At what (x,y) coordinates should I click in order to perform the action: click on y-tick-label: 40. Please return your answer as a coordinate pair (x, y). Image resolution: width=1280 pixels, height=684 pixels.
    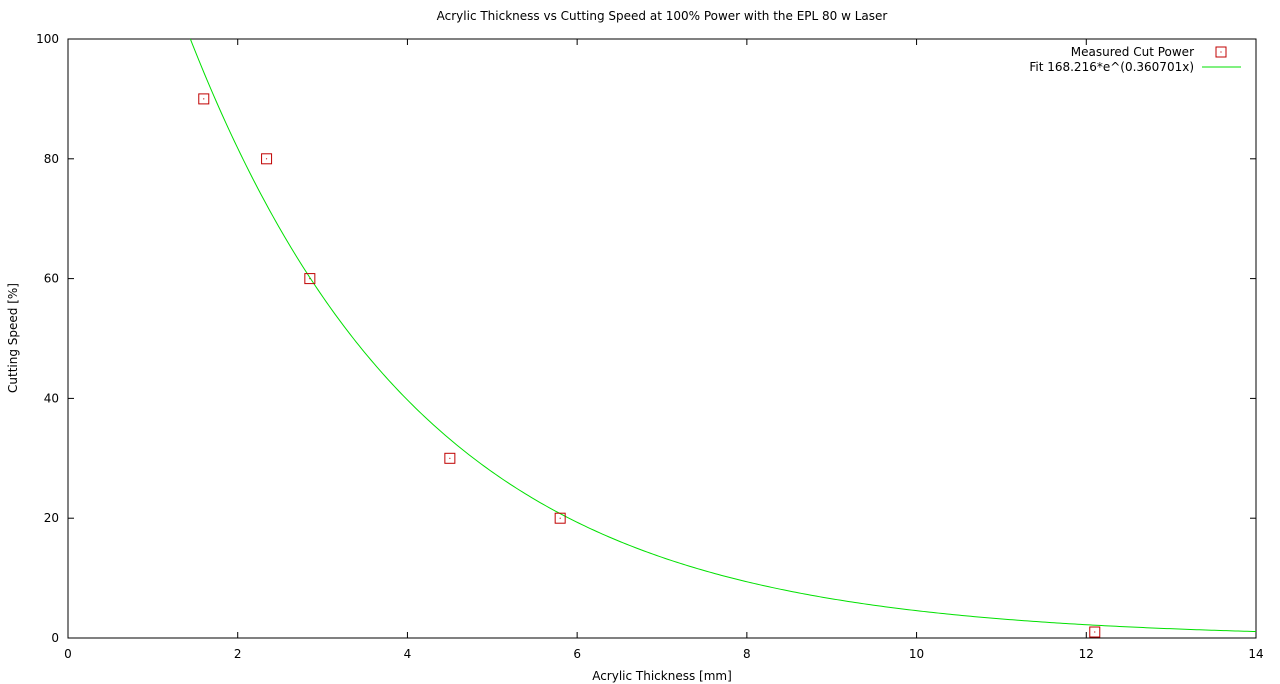
    Looking at the image, I should click on (51, 398).